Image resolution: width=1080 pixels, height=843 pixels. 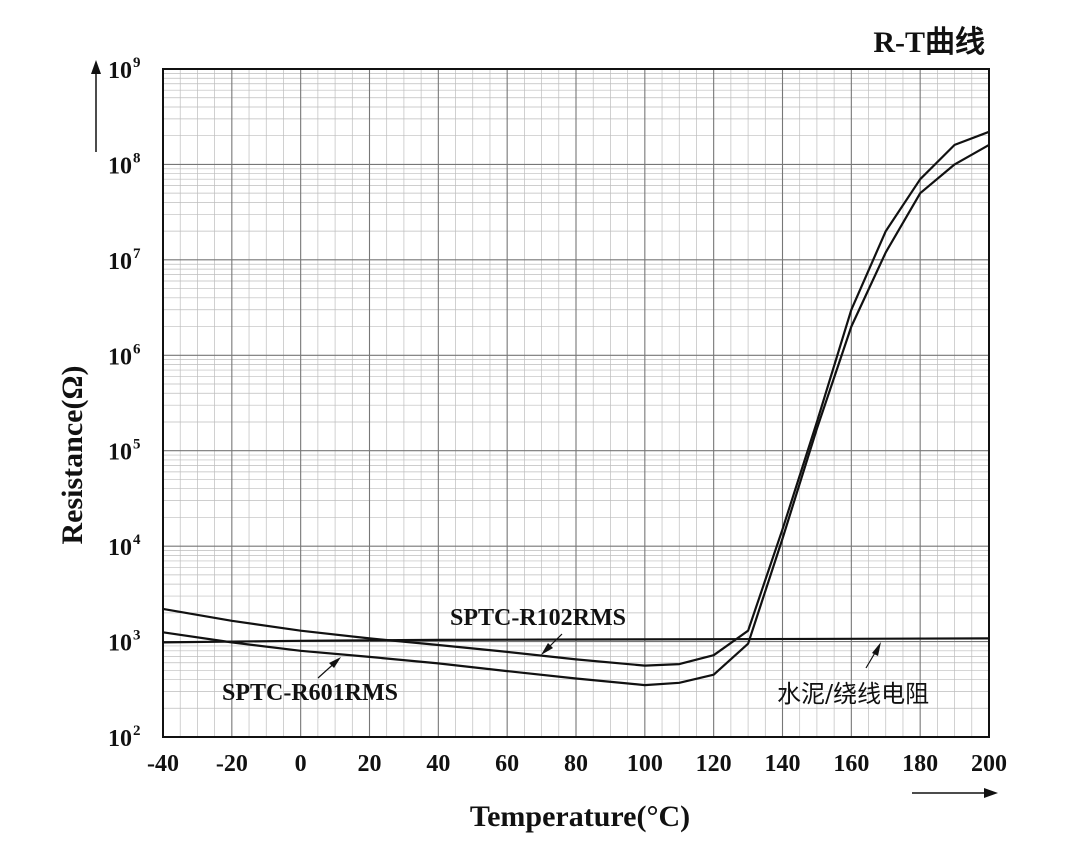 What do you see at coordinates (853, 694) in the screenshot?
I see `annotation-cement-label: 水泥/绕线电阻` at bounding box center [853, 694].